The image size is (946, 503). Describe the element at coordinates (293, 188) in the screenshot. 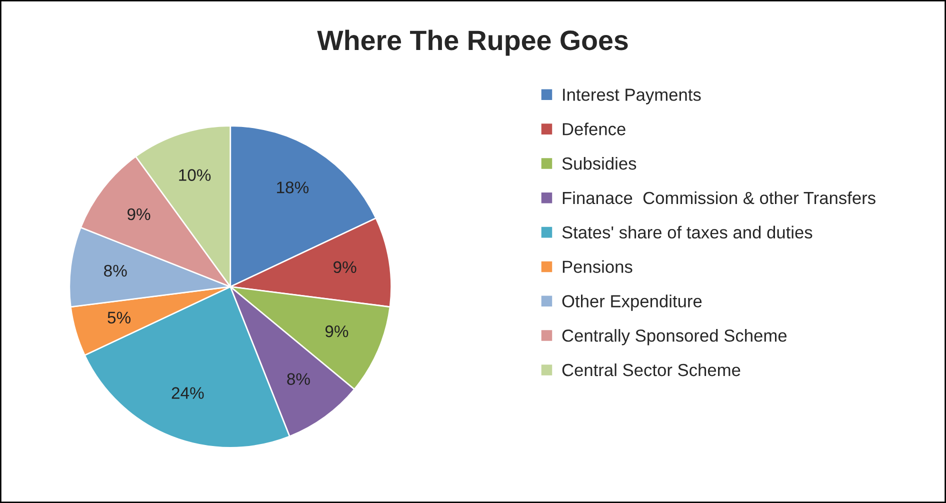

I see `data-label: 18%` at that location.